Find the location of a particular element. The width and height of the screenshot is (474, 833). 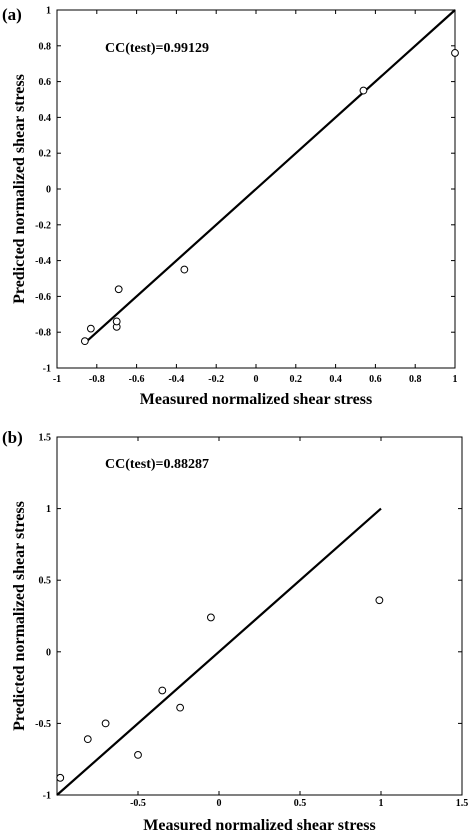

y-tick-label: -0.6 is located at coordinates (43, 297).